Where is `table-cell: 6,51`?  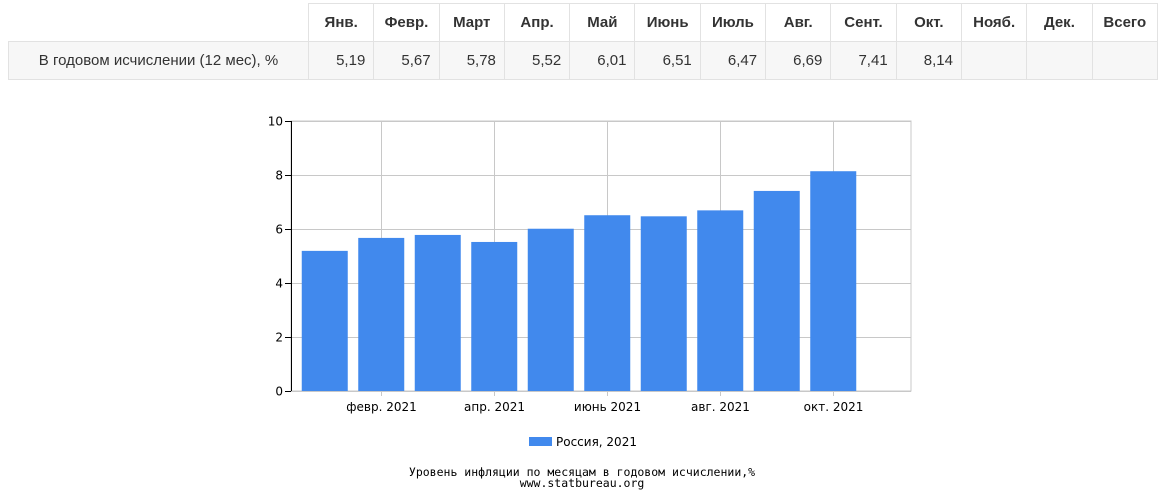 table-cell: 6,51 is located at coordinates (667, 60).